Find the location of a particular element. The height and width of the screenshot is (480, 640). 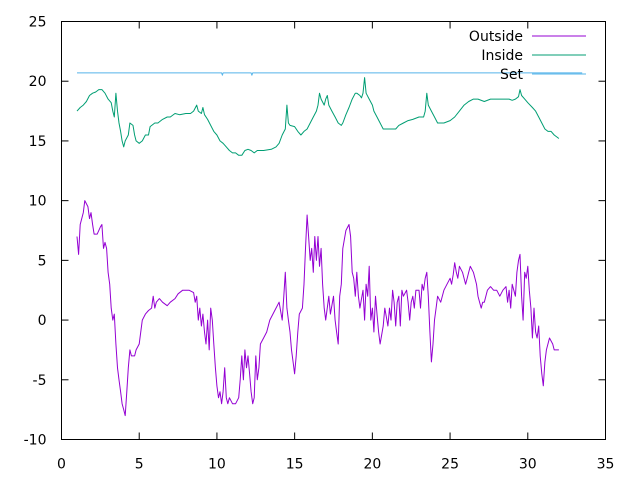

y-tick-label: 20 is located at coordinates (38, 82).